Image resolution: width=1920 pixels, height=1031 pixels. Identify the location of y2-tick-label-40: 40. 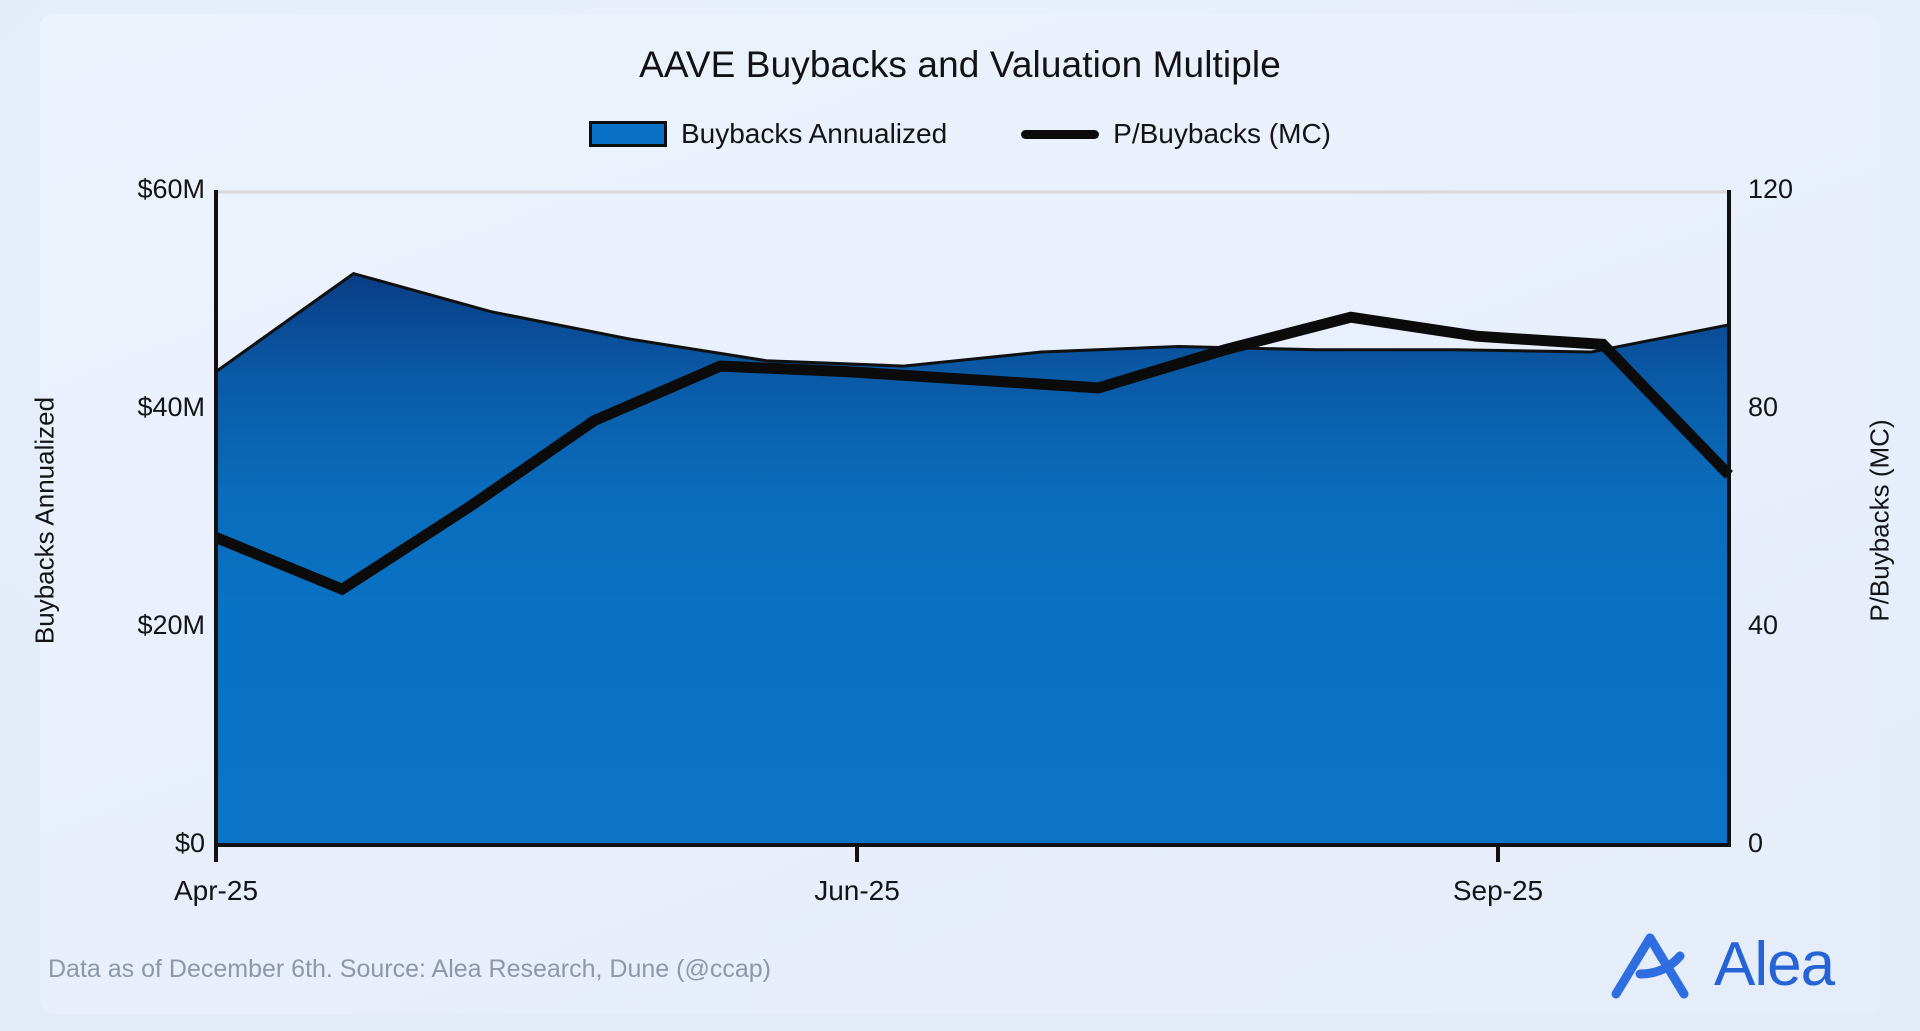
(1763, 625).